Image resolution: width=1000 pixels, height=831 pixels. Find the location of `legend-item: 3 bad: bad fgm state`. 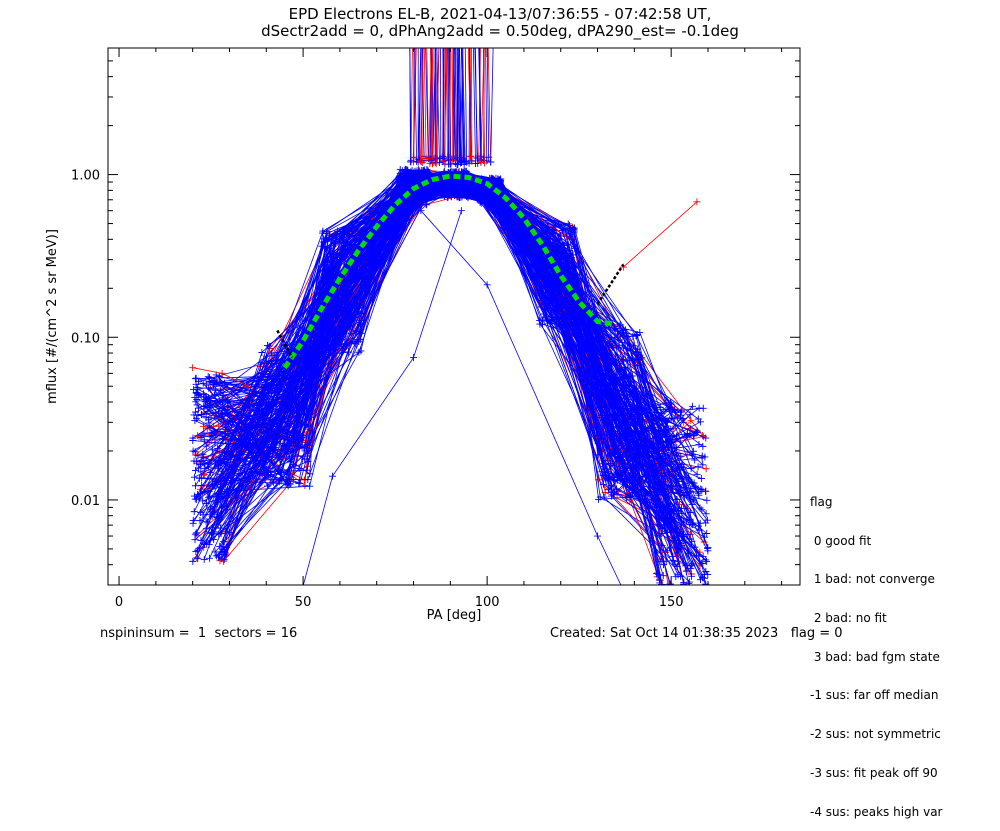

legend-item: 3 bad: bad fgm state is located at coordinates (876, 657).